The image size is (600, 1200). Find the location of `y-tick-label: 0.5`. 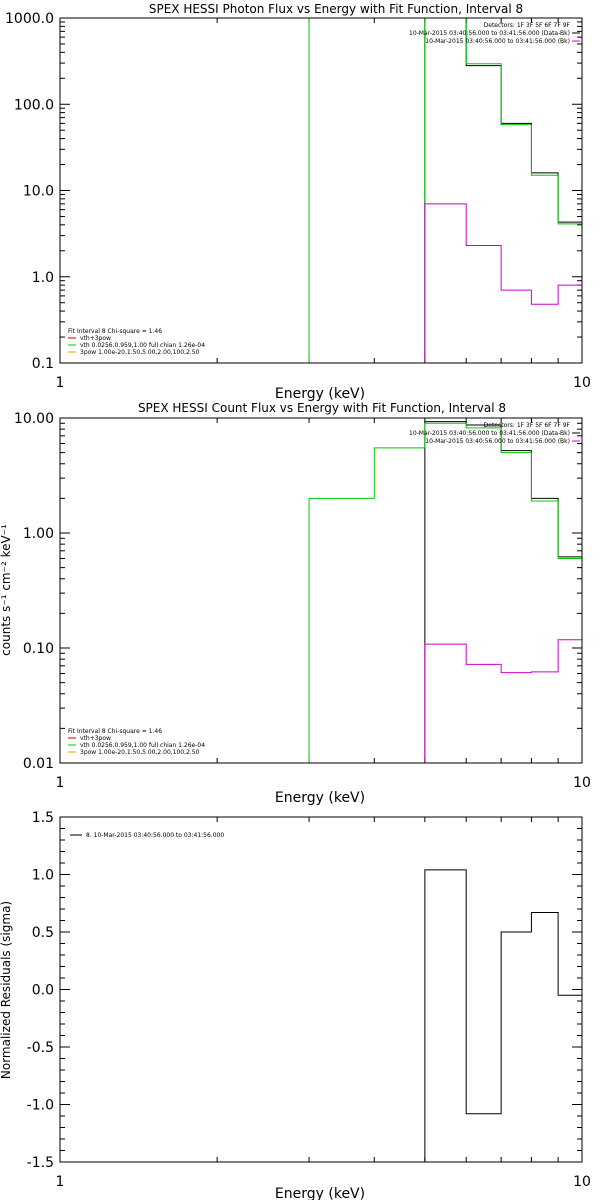

y-tick-label: 0.5 is located at coordinates (43, 933).